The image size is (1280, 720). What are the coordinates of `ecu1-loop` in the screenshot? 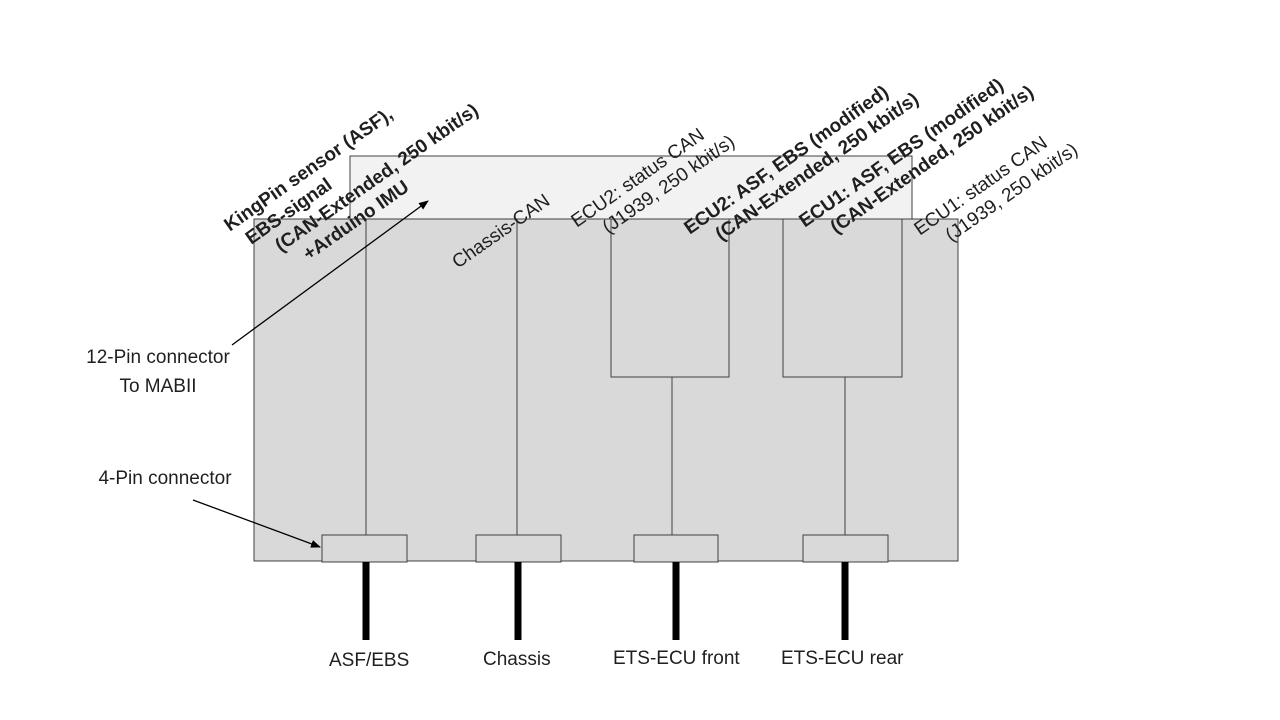 It's located at (842, 298).